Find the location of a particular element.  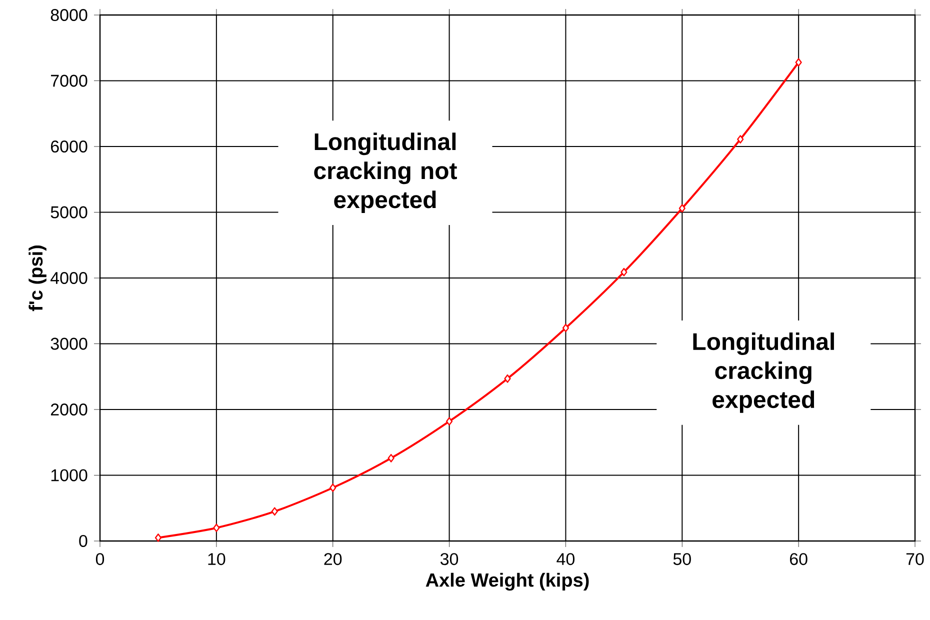

y-tick-label: 6000 is located at coordinates (69, 146).